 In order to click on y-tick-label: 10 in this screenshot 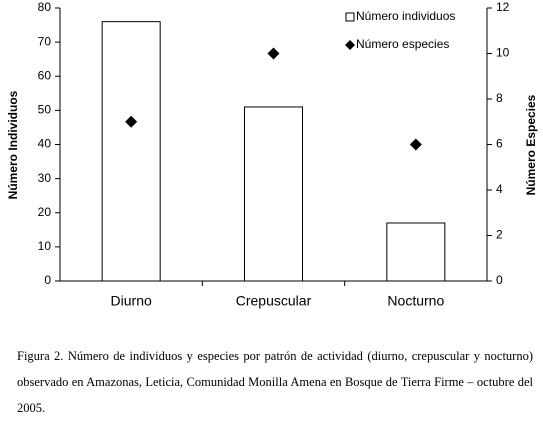, I will do `click(45, 246)`.